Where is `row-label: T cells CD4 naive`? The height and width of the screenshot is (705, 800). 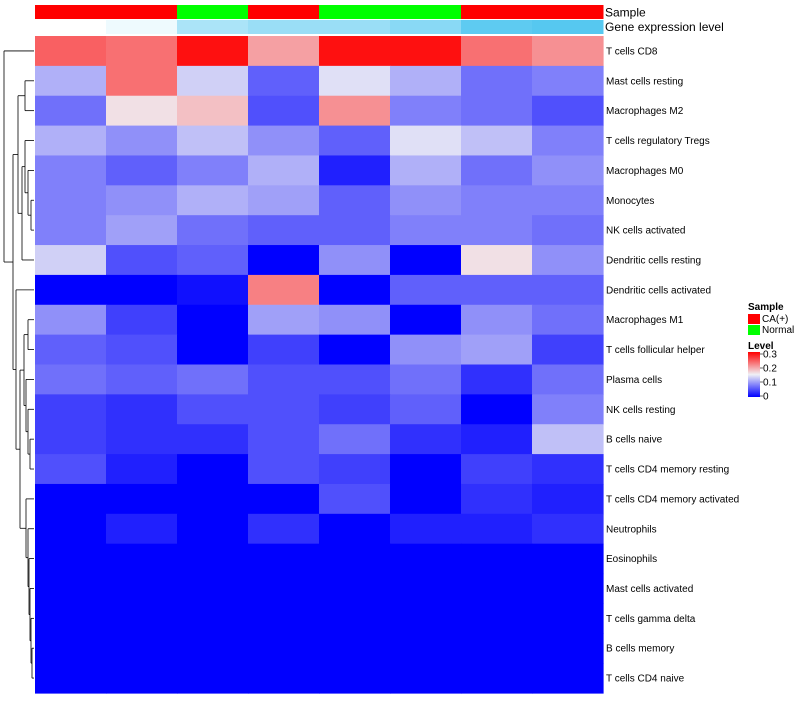
row-label: T cells CD4 naive is located at coordinates (645, 679).